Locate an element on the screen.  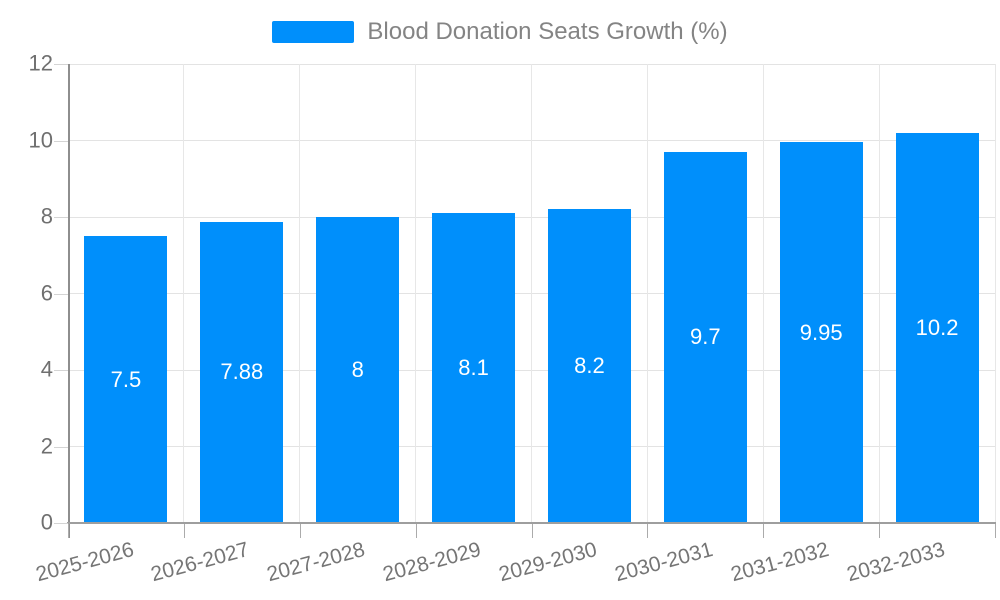
legend-label: Blood Donation Seats Growth (%) is located at coordinates (547, 31).